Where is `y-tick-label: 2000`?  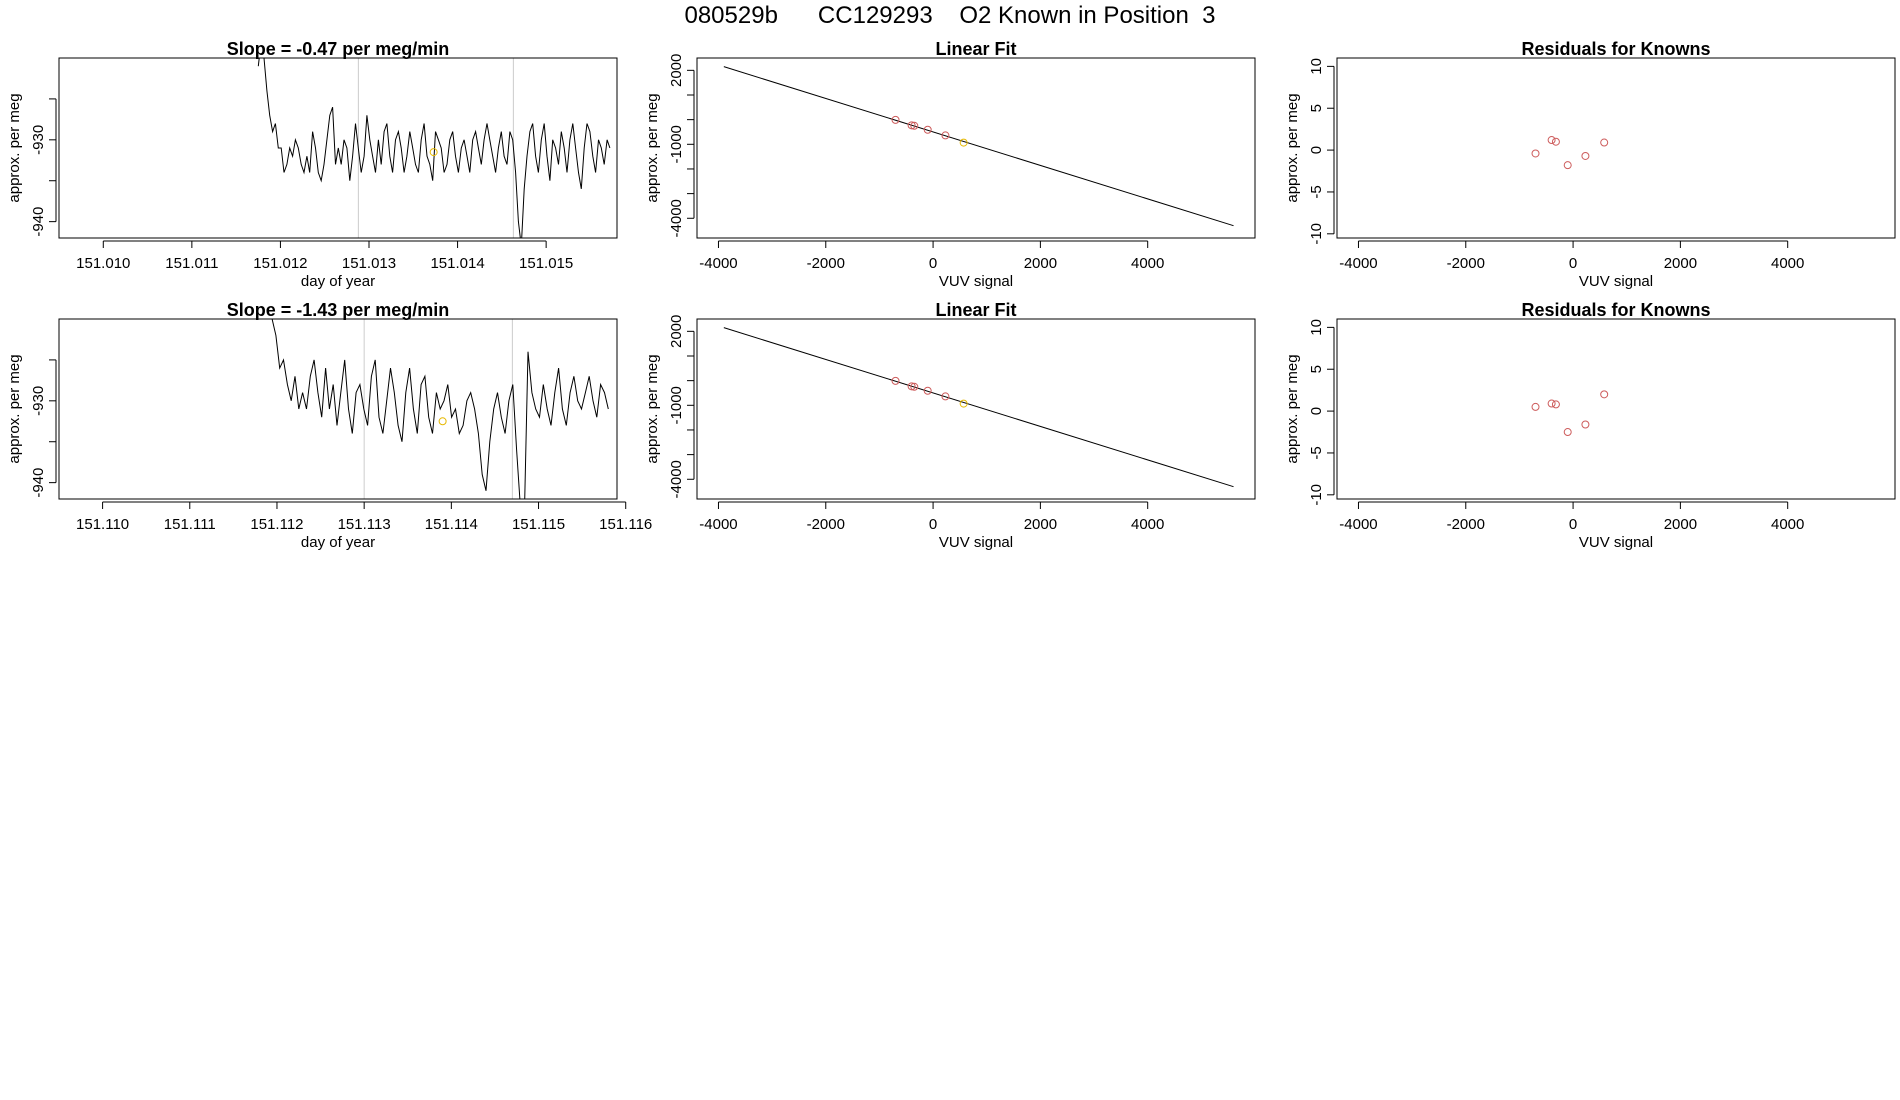 y-tick-label: 2000 is located at coordinates (676, 331).